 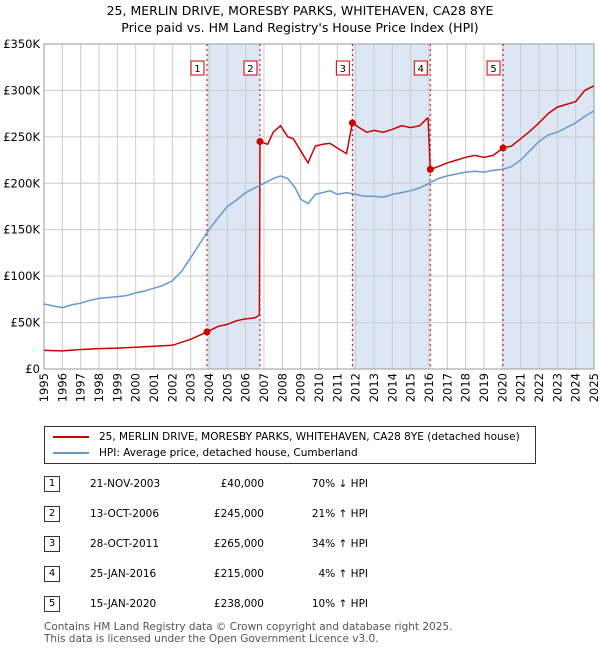 I want to click on x-tick-label: 2022, so click(x=539, y=387).